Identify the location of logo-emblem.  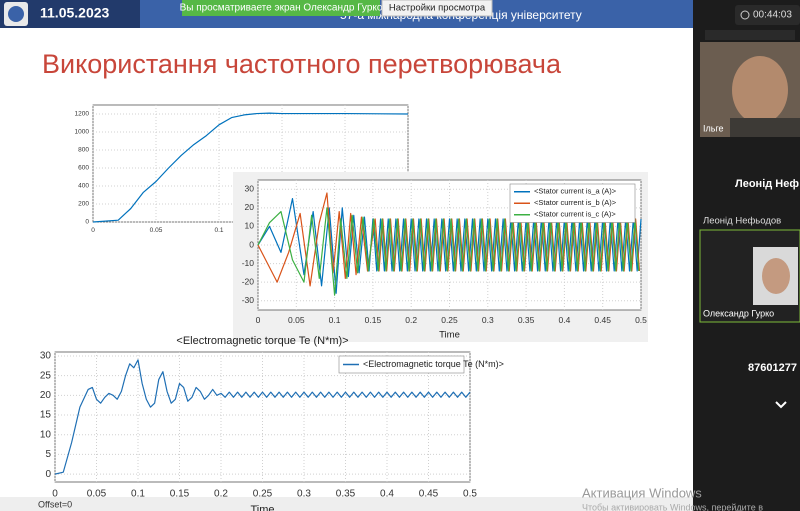
(16, 14).